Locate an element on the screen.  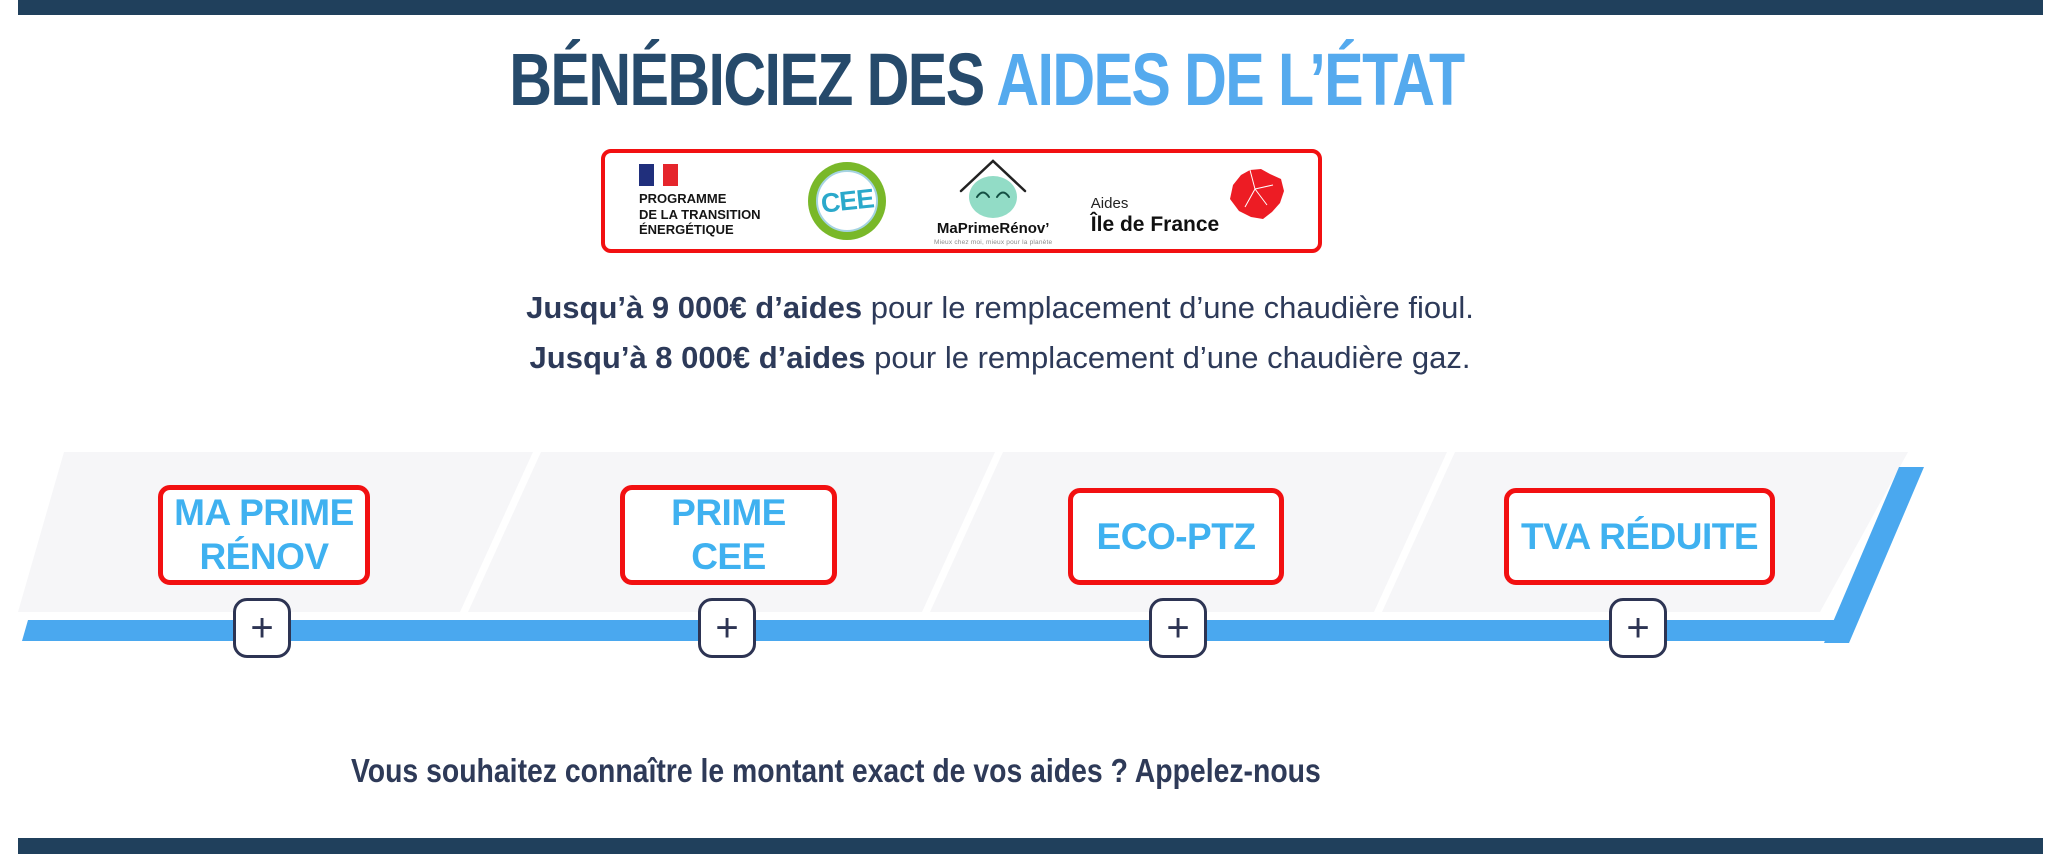
page-title-dark: BÉNÉBICIEZ DES is located at coordinates (746, 79).